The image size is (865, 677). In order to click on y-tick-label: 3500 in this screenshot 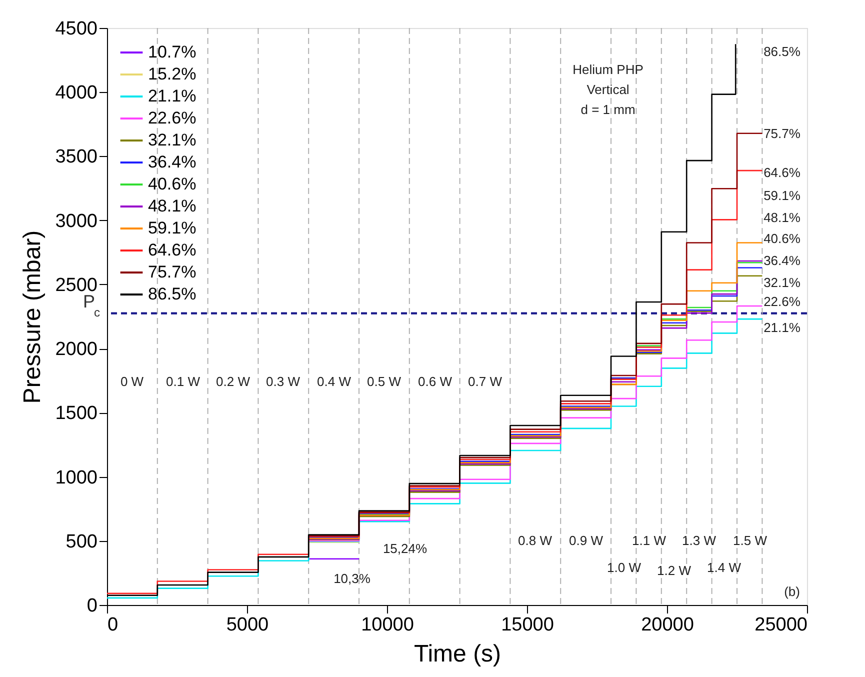, I will do `click(76, 157)`.